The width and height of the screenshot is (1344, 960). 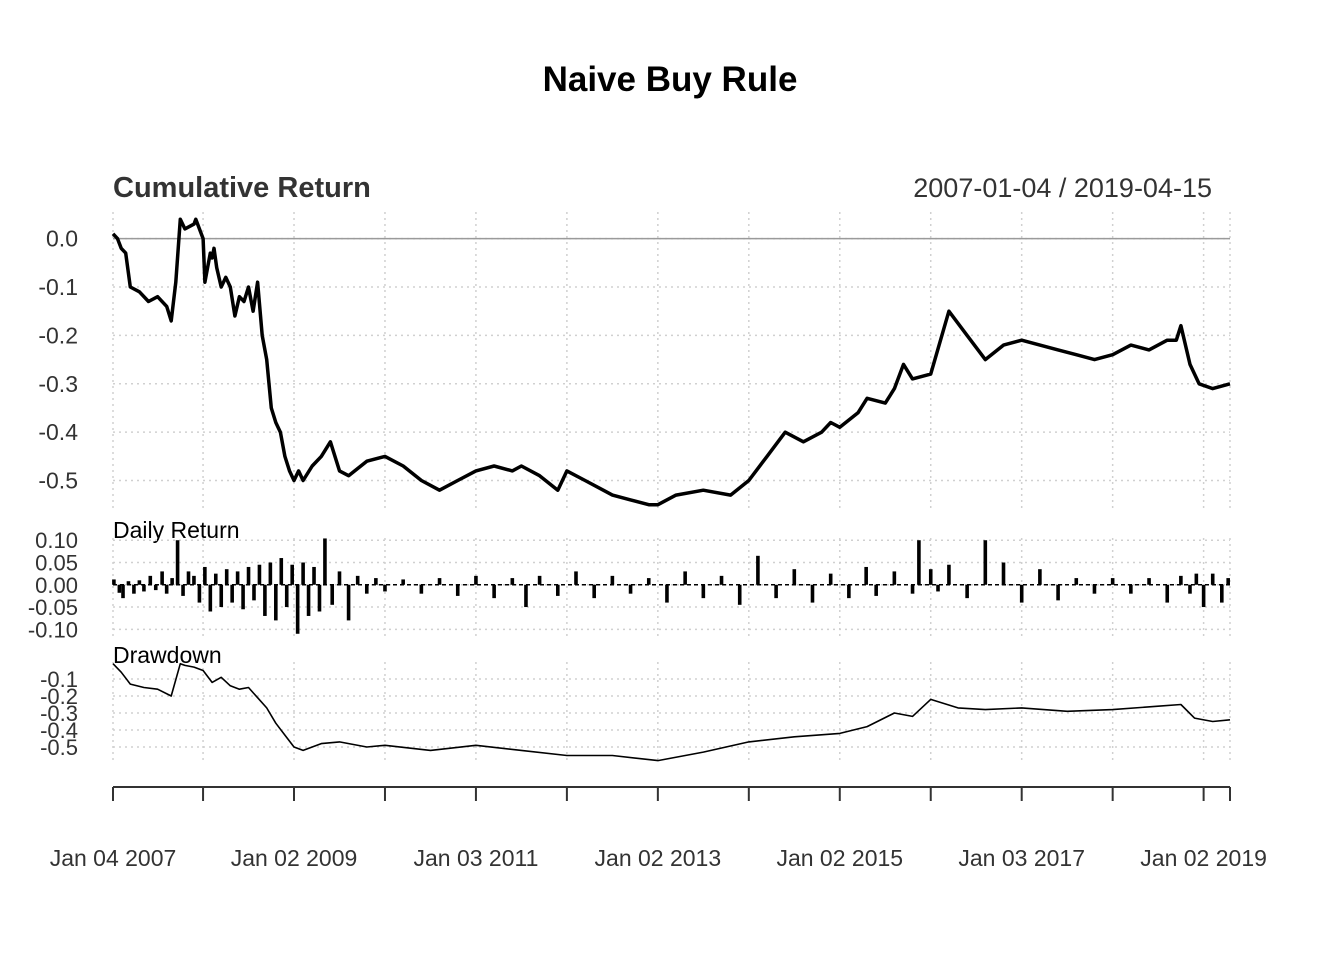 I want to click on drawdown-line, so click(x=671, y=712).